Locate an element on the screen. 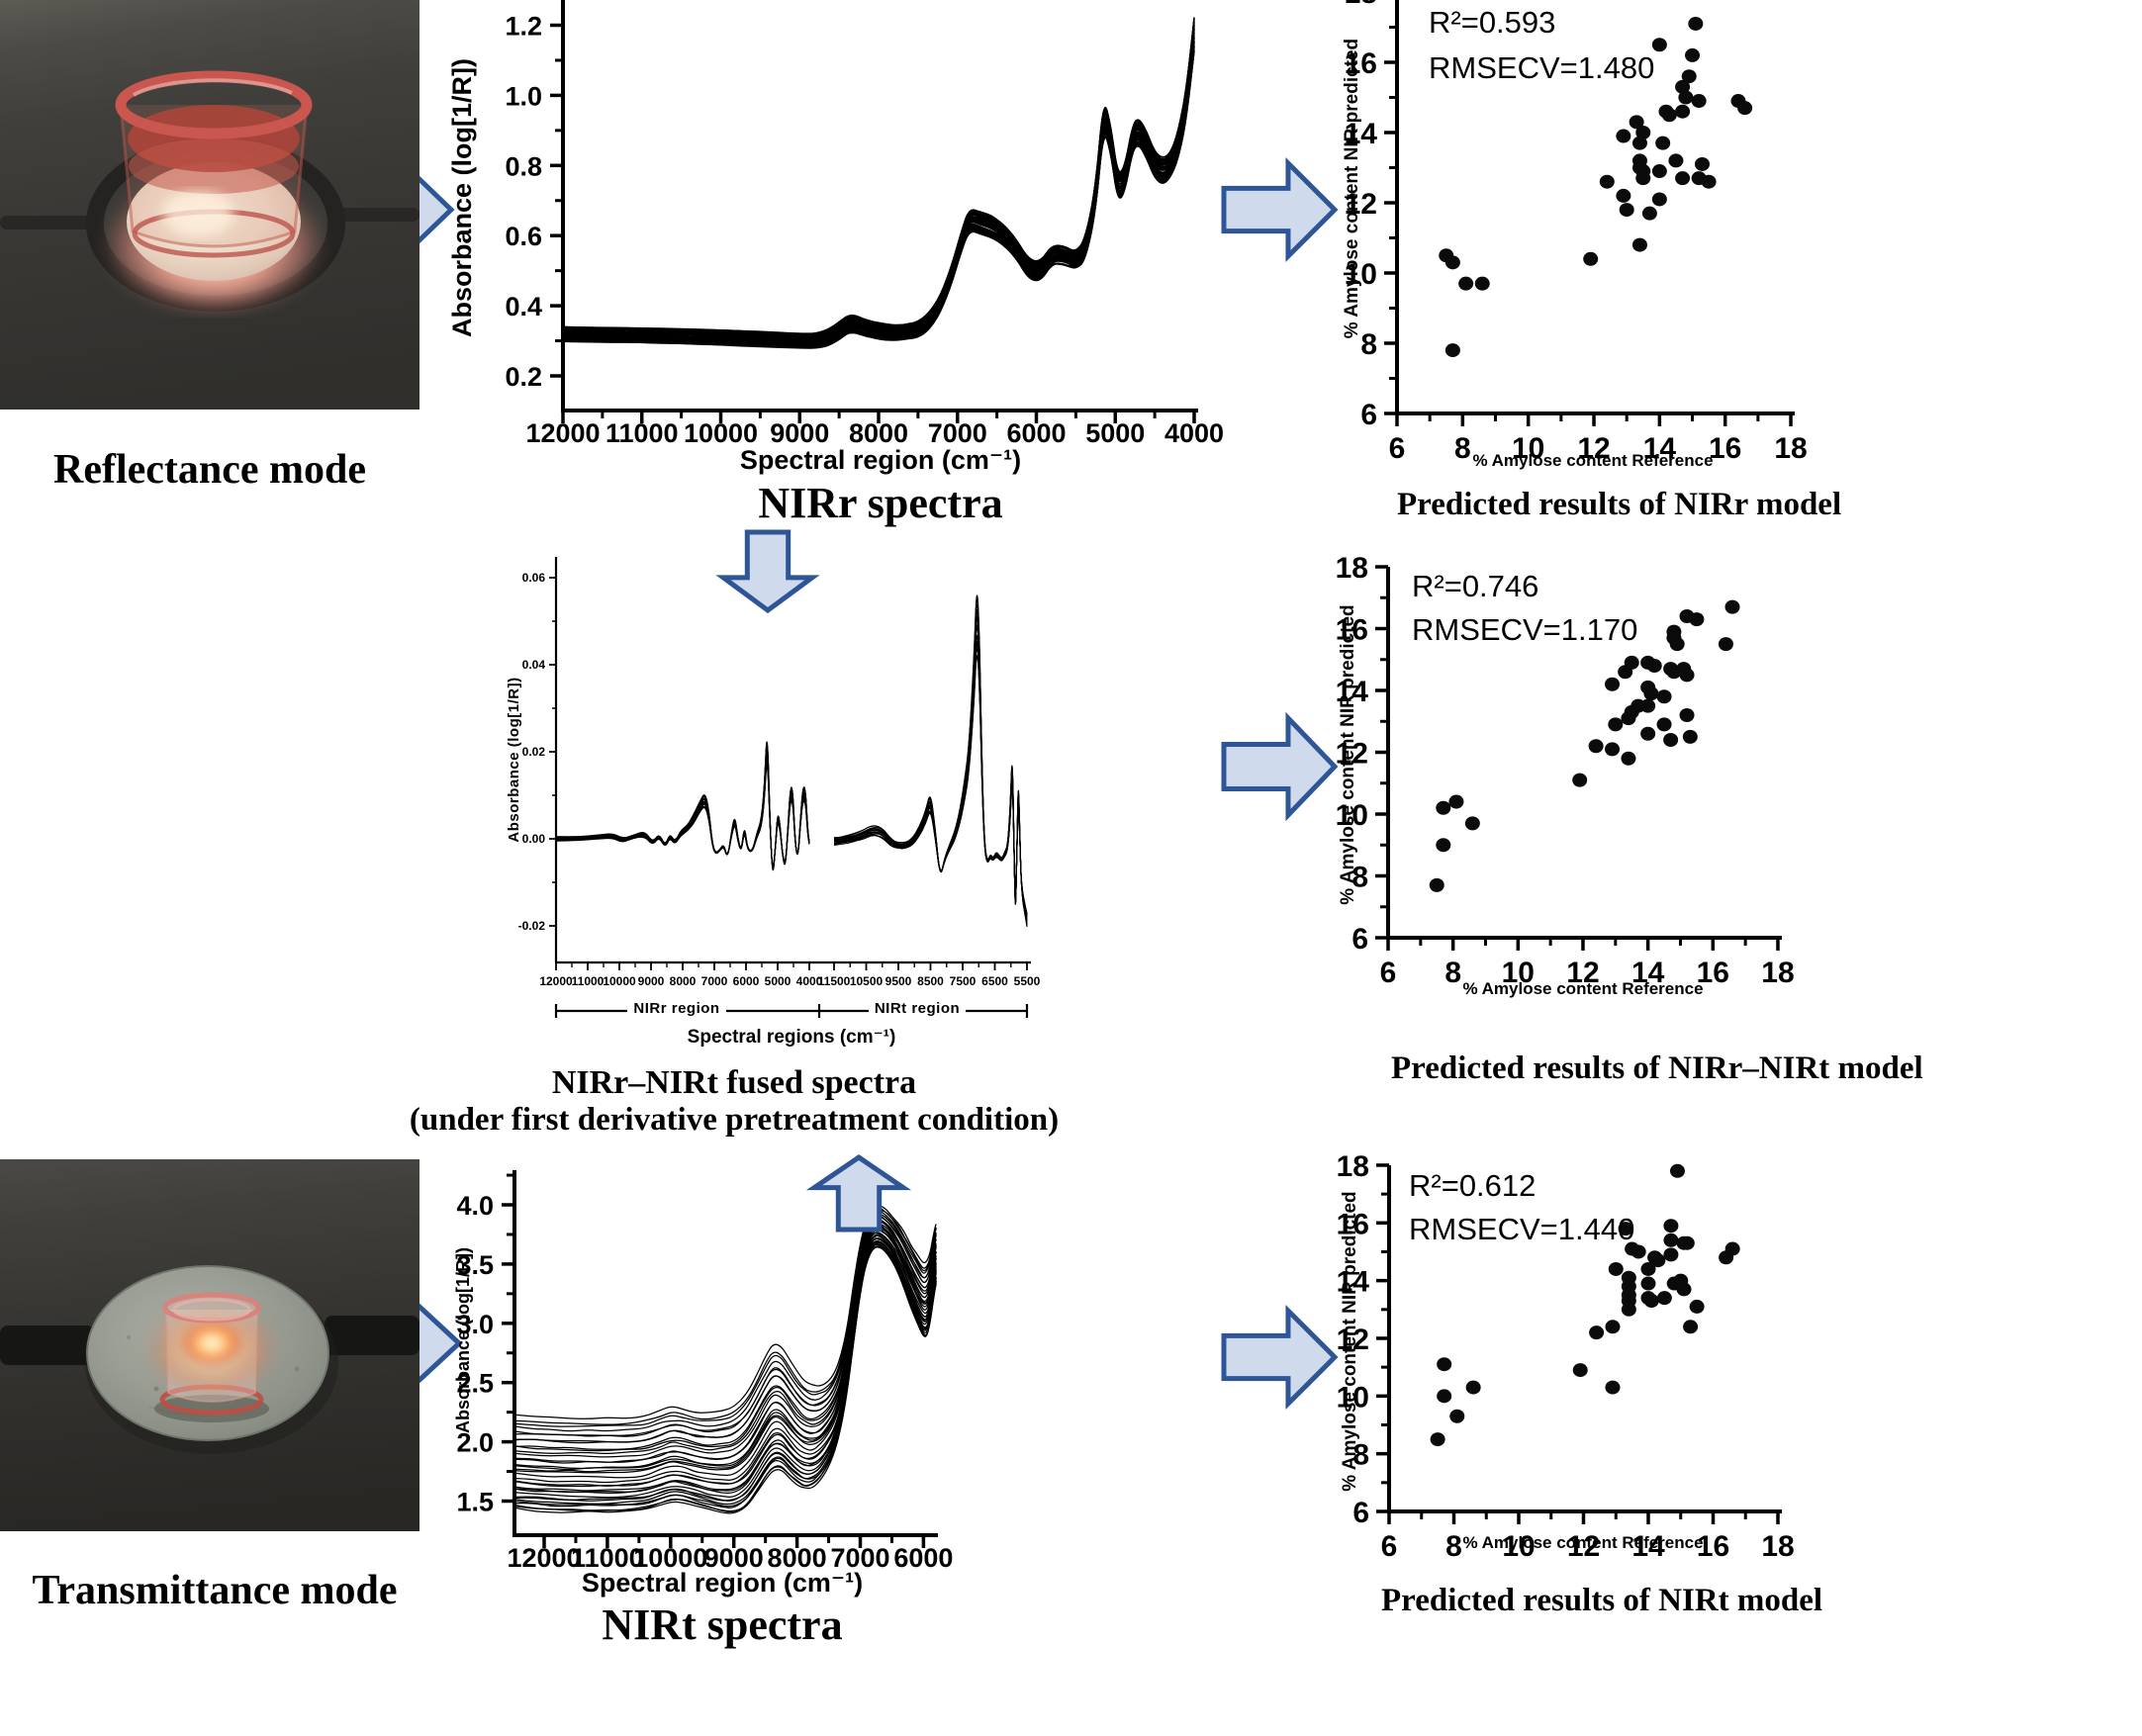 The image size is (2142, 1736). arrow-fused-to-scatter is located at coordinates (1280, 766).